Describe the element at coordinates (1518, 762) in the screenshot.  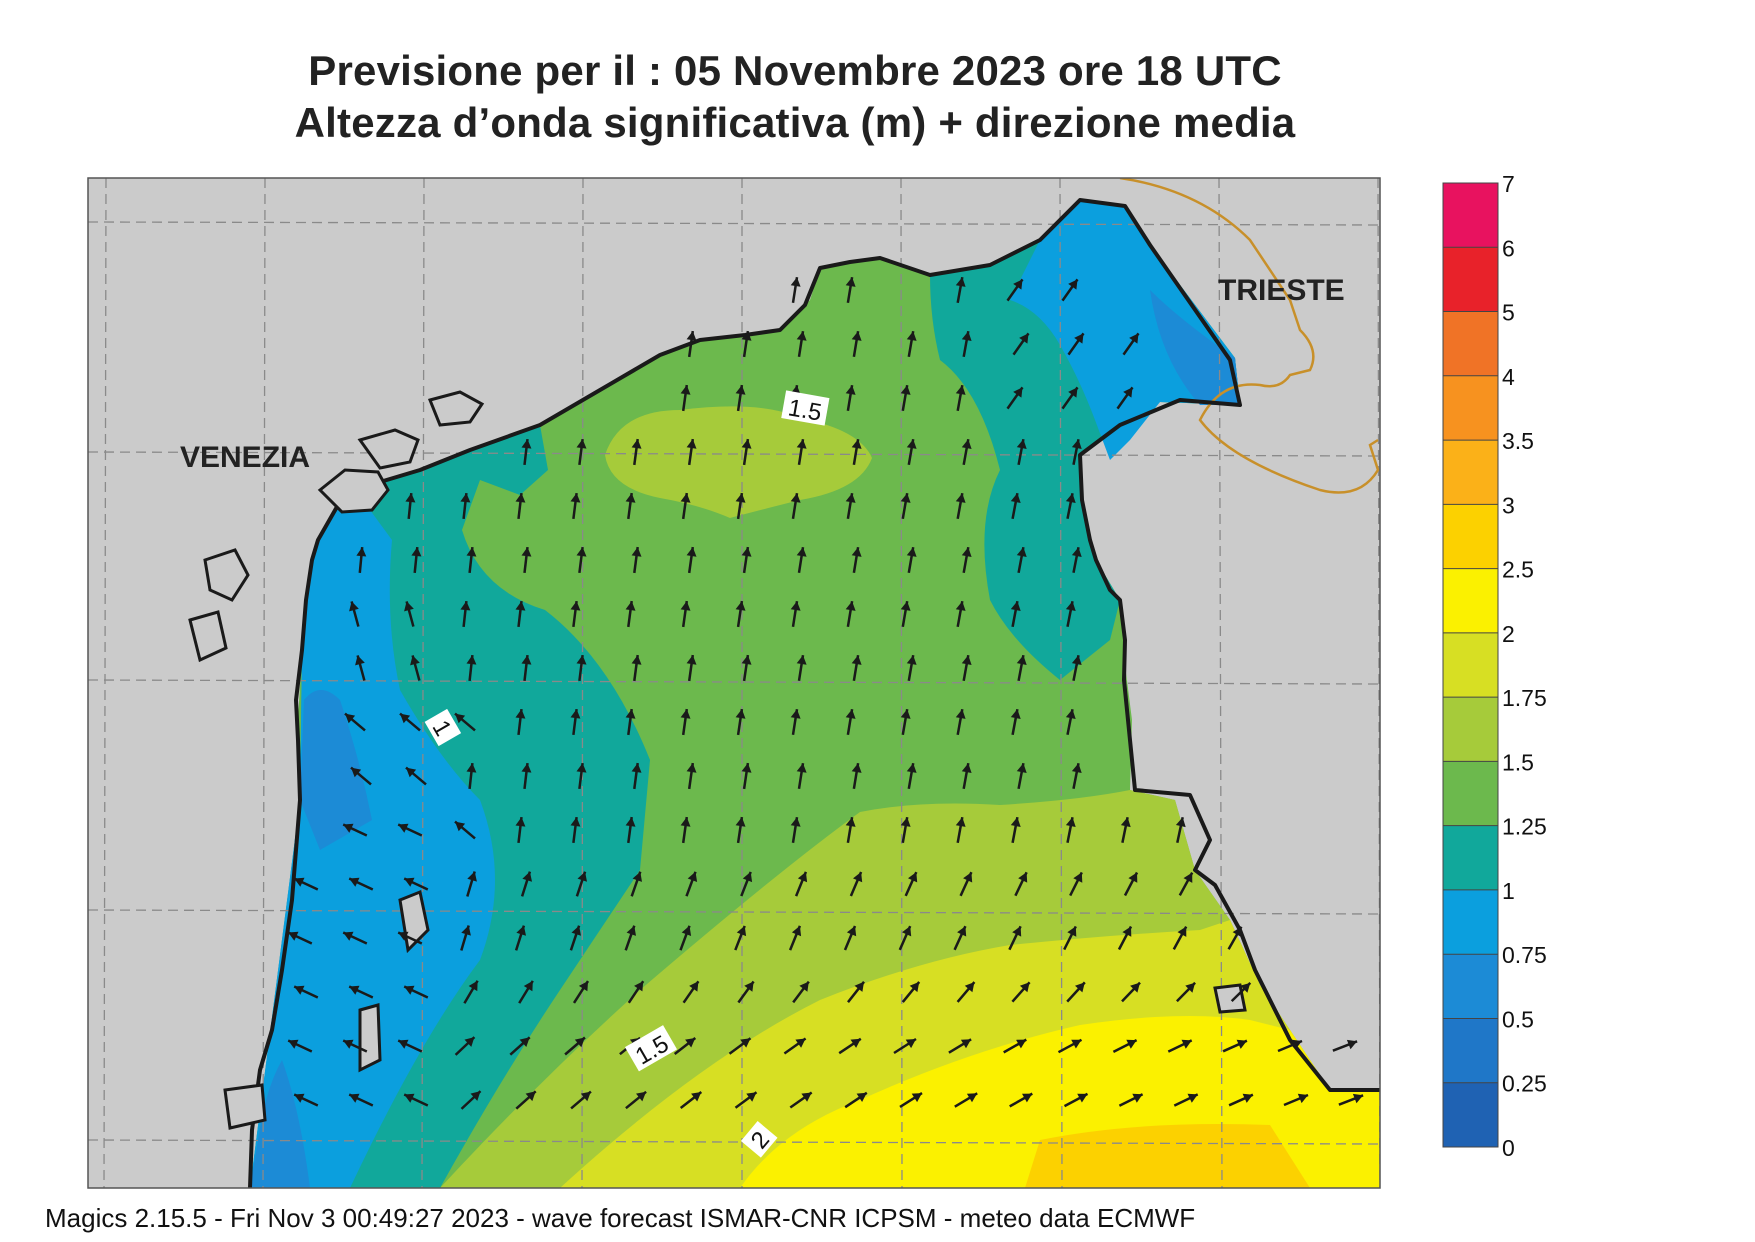
I see `legend-tick-label: 1.5` at that location.